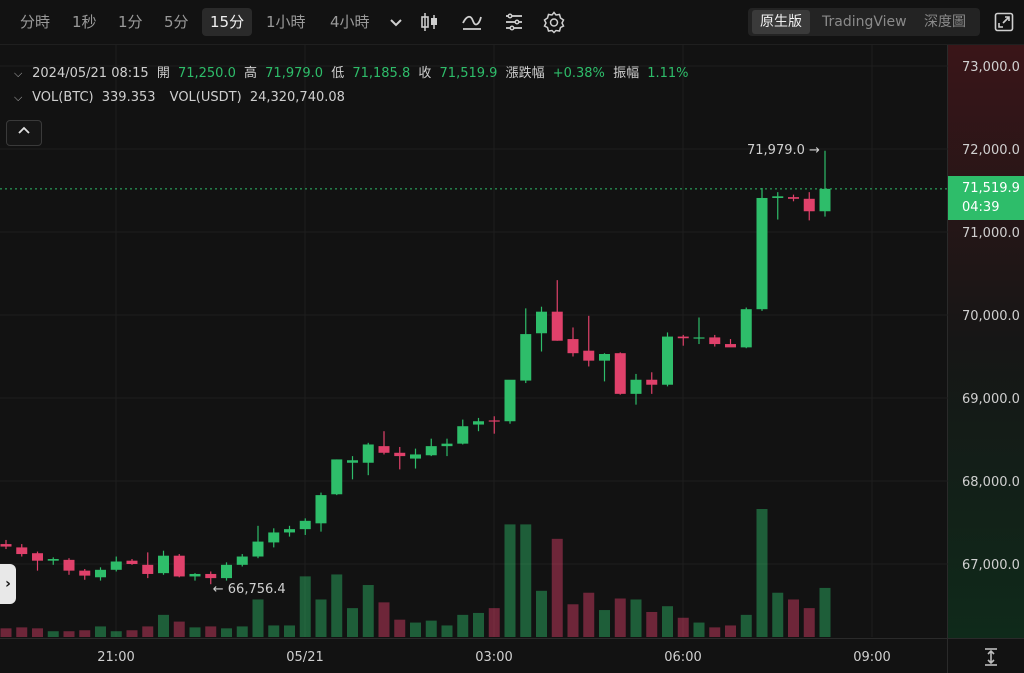  What do you see at coordinates (24, 133) in the screenshot?
I see `collapse-legend-button` at bounding box center [24, 133].